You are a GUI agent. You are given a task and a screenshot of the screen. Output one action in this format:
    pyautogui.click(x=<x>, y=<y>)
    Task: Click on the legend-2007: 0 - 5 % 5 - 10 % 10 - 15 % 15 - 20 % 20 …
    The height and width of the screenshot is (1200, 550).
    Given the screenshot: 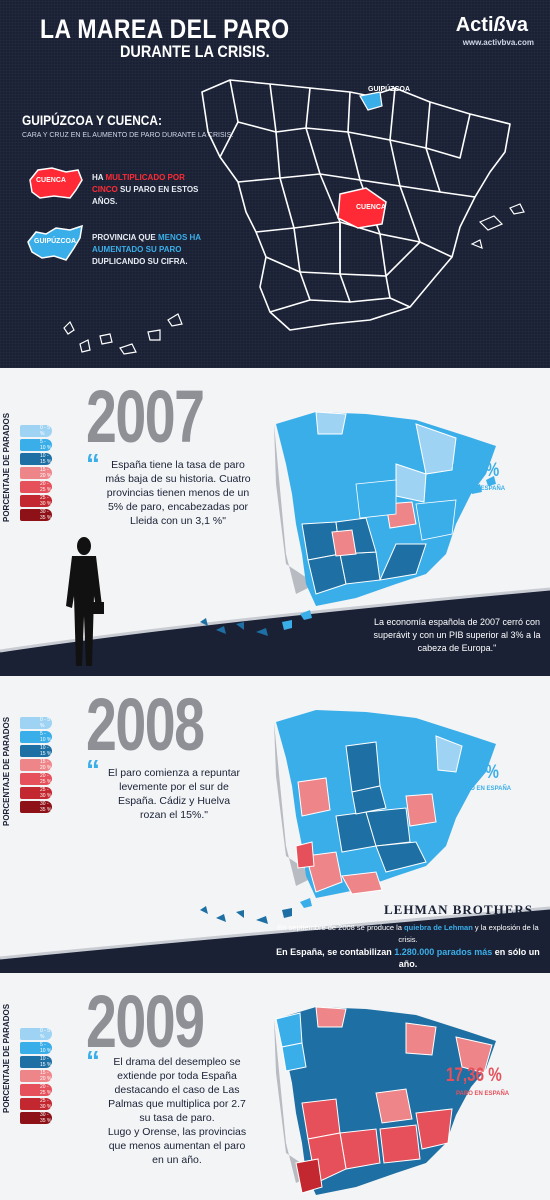 What is the action you would take?
    pyautogui.click(x=36, y=473)
    